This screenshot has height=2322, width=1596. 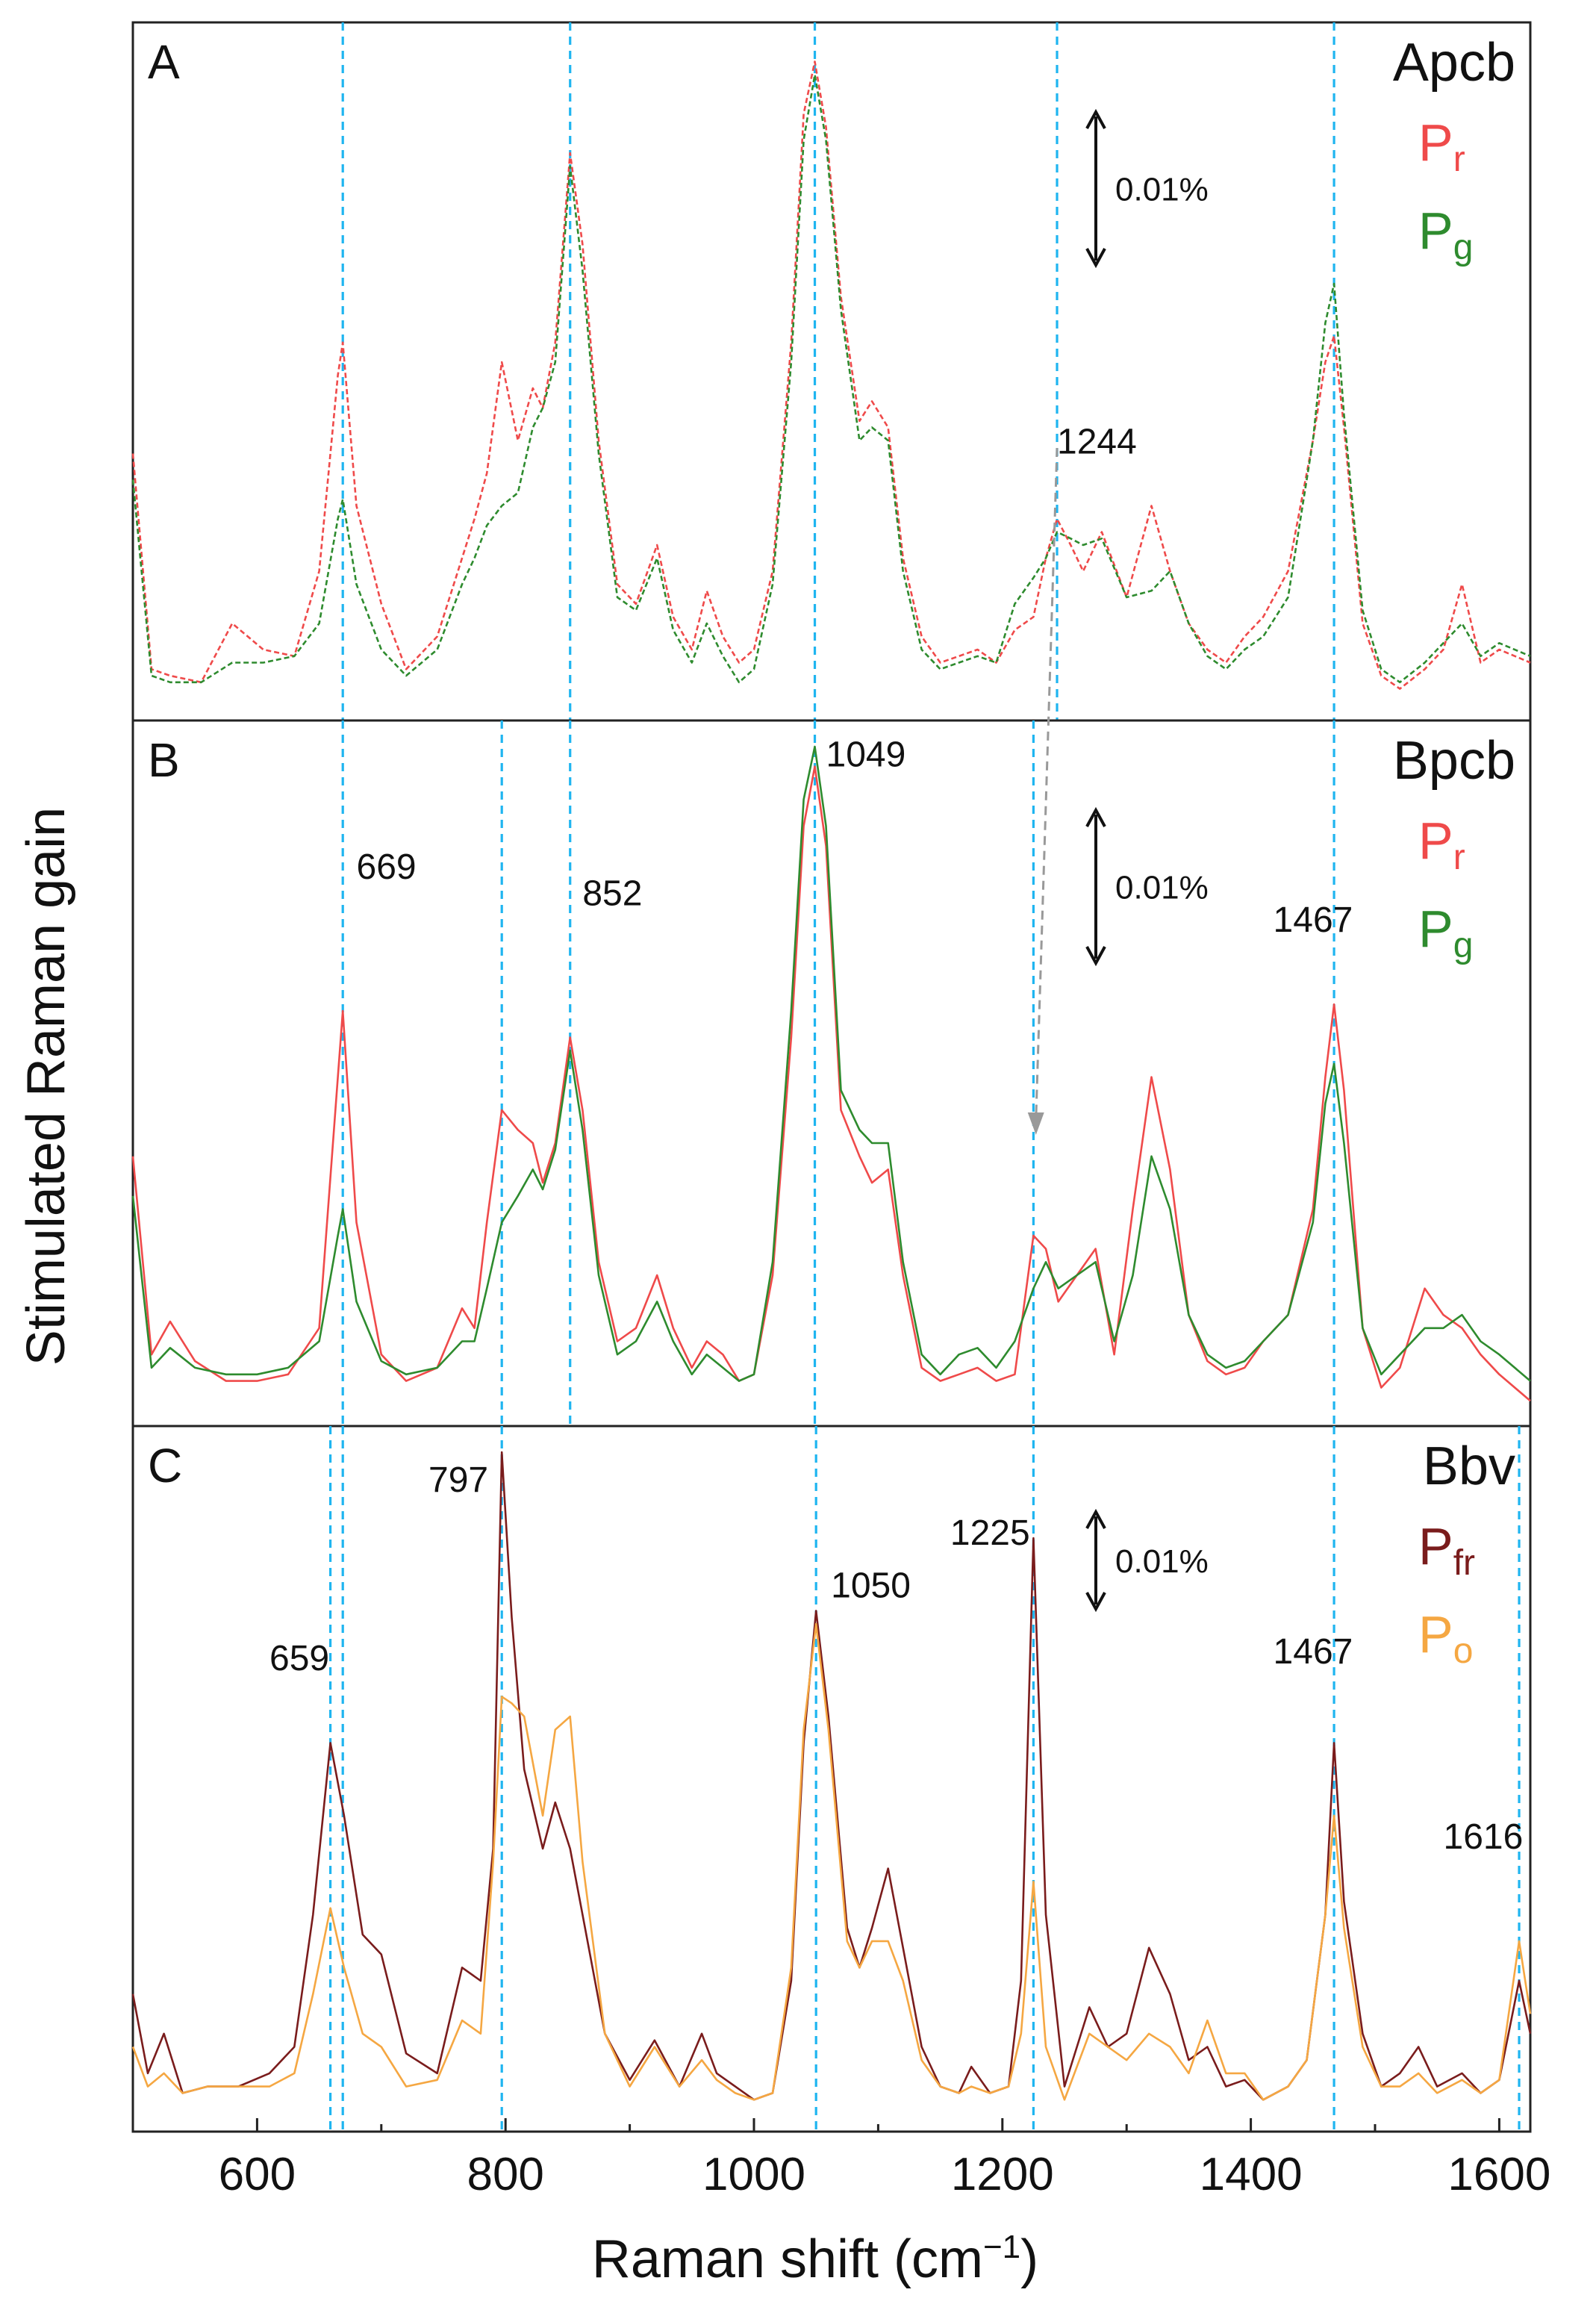 What do you see at coordinates (1454, 761) in the screenshot?
I see `panel-title: Bpcb` at bounding box center [1454, 761].